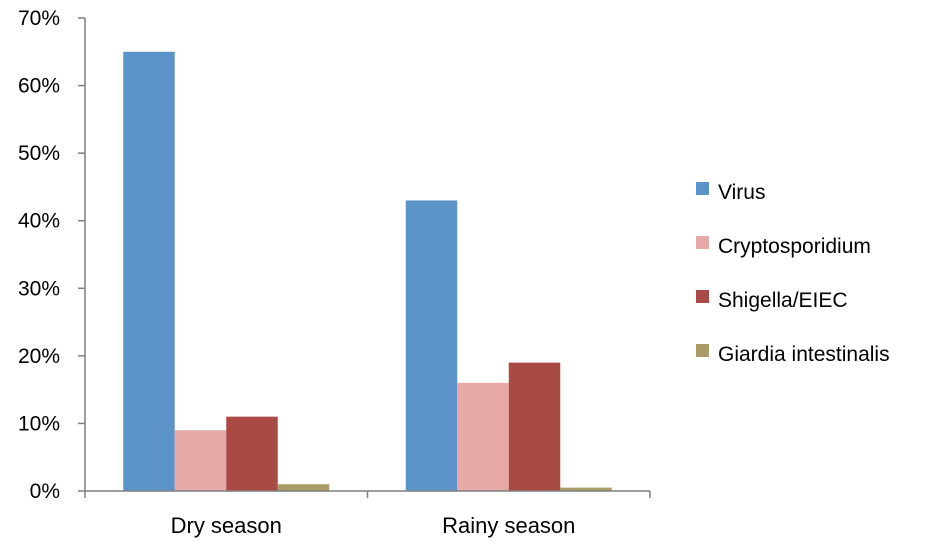  What do you see at coordinates (303, 487) in the screenshot?
I see `bar-giardia-intestinalis-dry-season` at bounding box center [303, 487].